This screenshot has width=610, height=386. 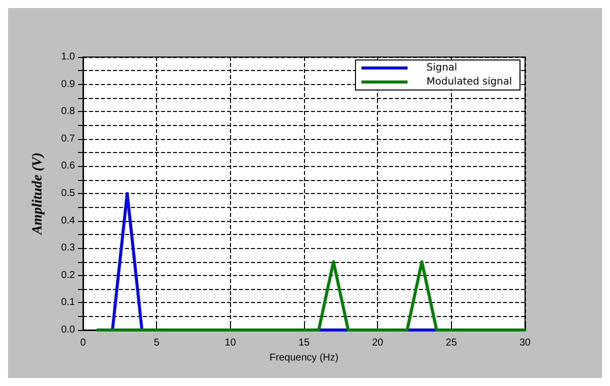 What do you see at coordinates (452, 343) in the screenshot?
I see `x-tick-label: 25` at bounding box center [452, 343].